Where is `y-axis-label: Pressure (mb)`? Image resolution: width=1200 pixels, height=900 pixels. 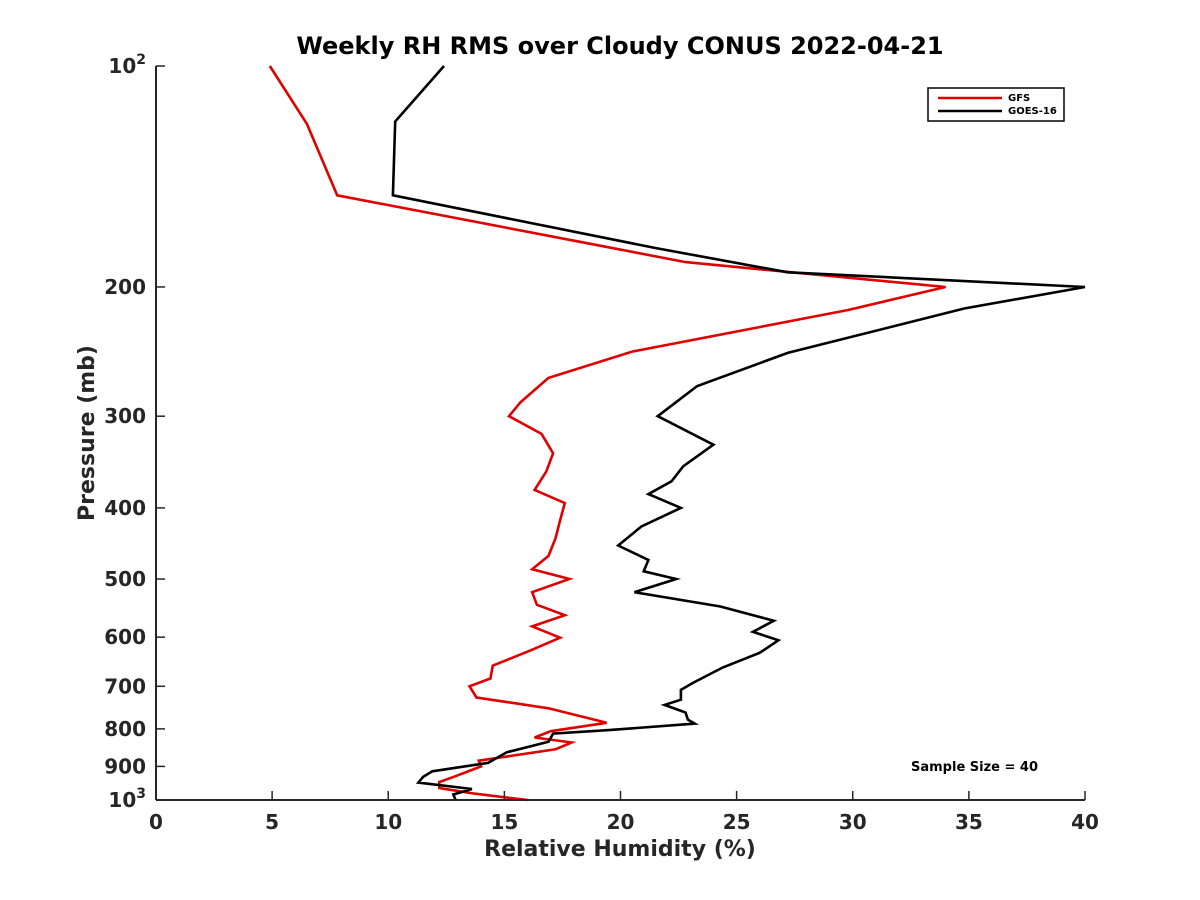
y-axis-label: Pressure (mb) is located at coordinates (87, 433).